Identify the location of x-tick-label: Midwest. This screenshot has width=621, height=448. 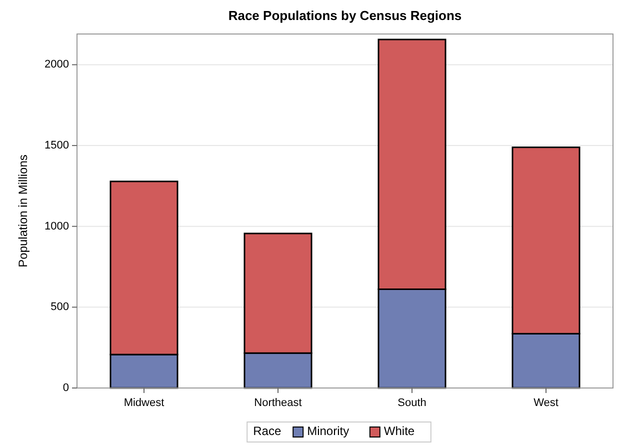
(144, 403).